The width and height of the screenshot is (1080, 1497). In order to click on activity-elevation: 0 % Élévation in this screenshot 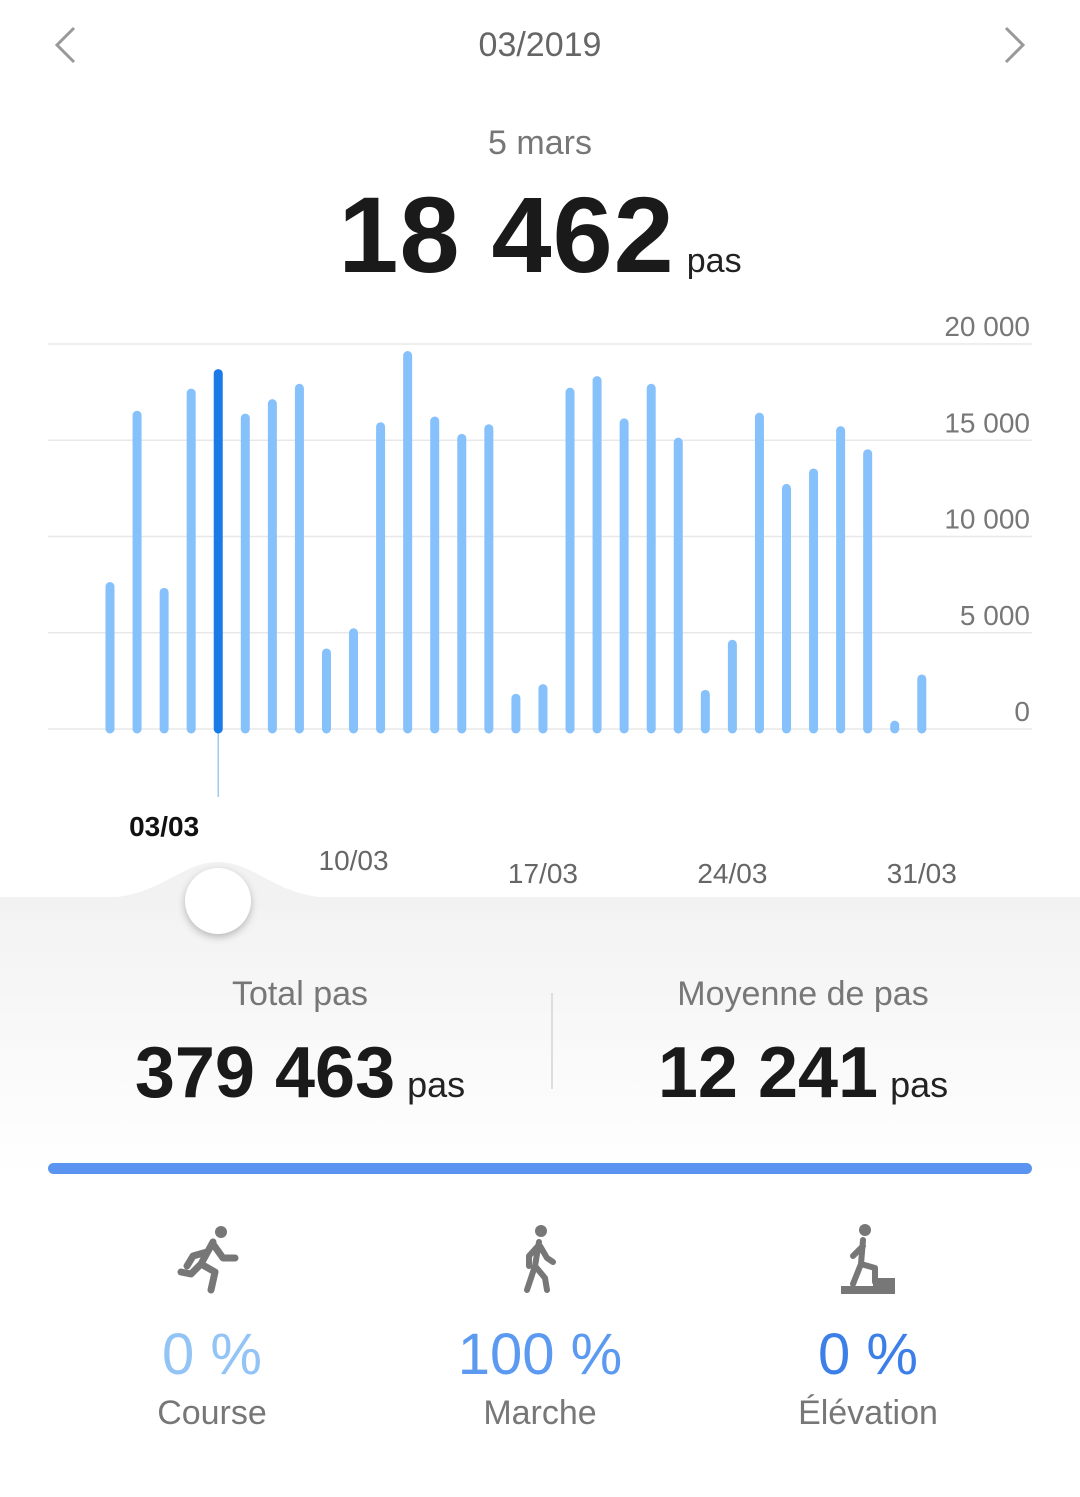, I will do `click(868, 1327)`.